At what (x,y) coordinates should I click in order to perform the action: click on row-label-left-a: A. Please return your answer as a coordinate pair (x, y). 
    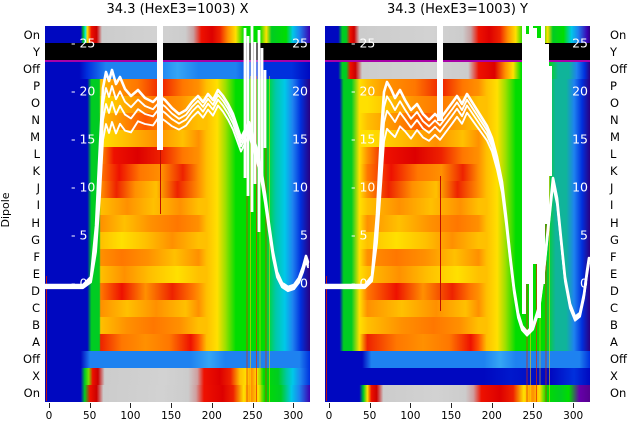
    Looking at the image, I should click on (36, 342).